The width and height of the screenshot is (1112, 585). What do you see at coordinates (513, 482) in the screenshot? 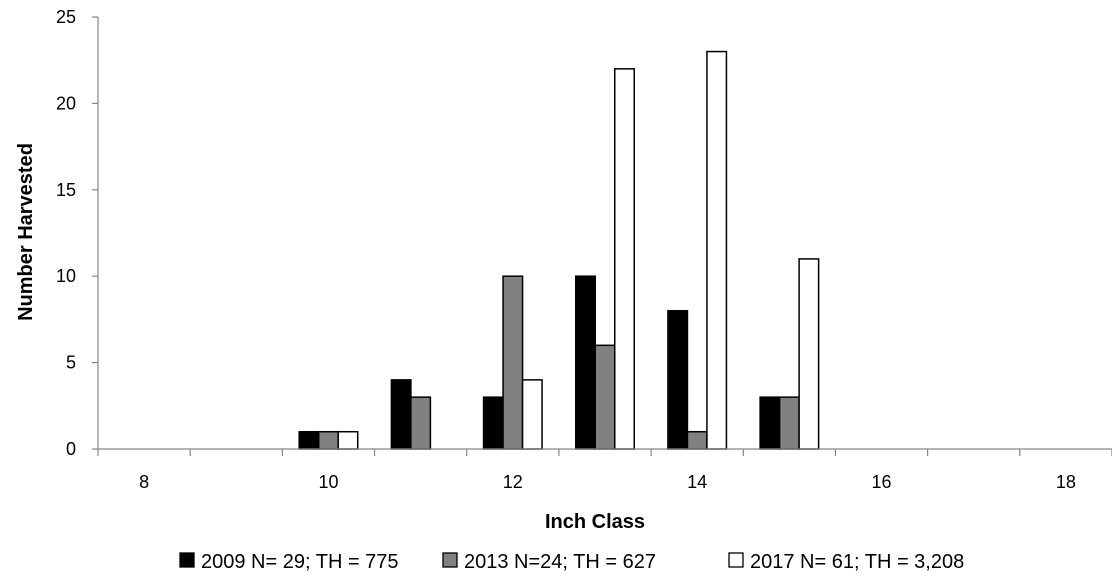
I see `x-tick-label: 12` at bounding box center [513, 482].